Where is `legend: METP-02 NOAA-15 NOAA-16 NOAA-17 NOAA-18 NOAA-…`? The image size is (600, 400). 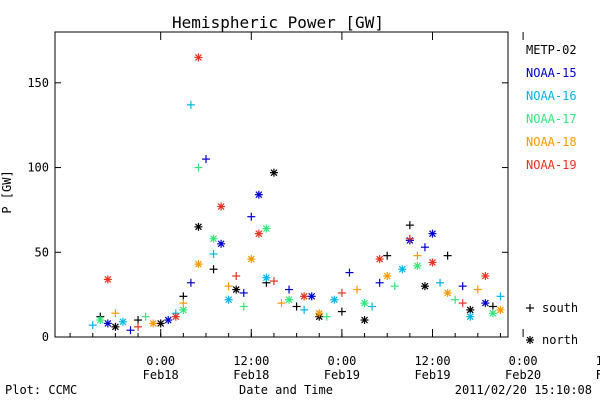 legend: METP-02 NOAA-15 NOAA-16 NOAA-17 NOAA-18 NOAA-… is located at coordinates (552, 195).